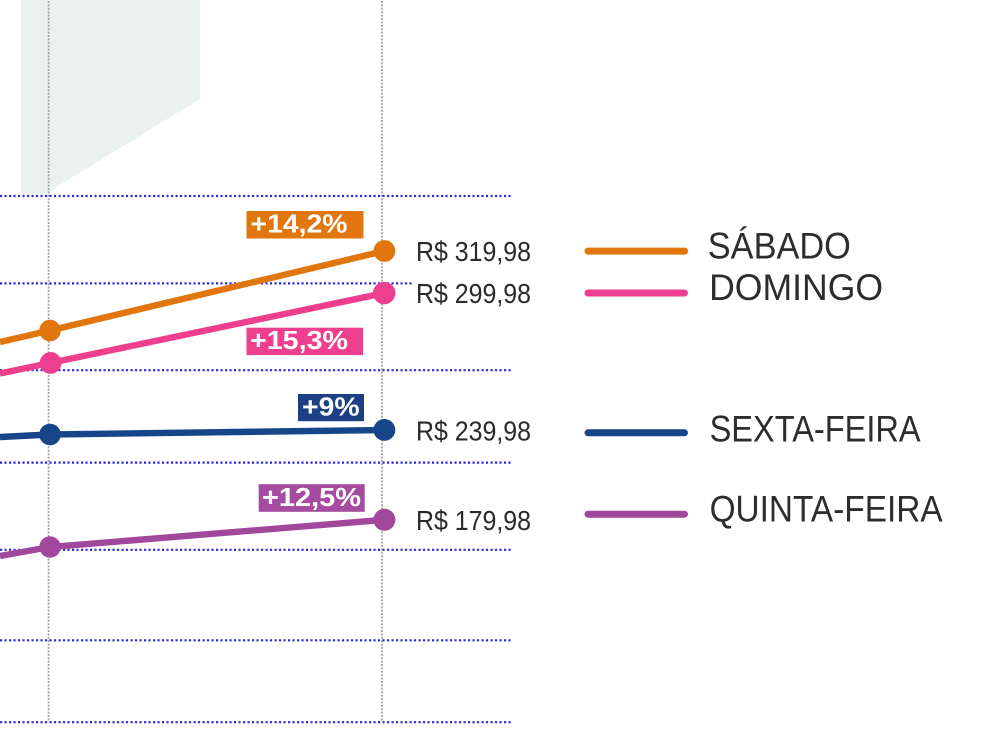  I want to click on svg-text: DOMINGO, so click(796, 287).